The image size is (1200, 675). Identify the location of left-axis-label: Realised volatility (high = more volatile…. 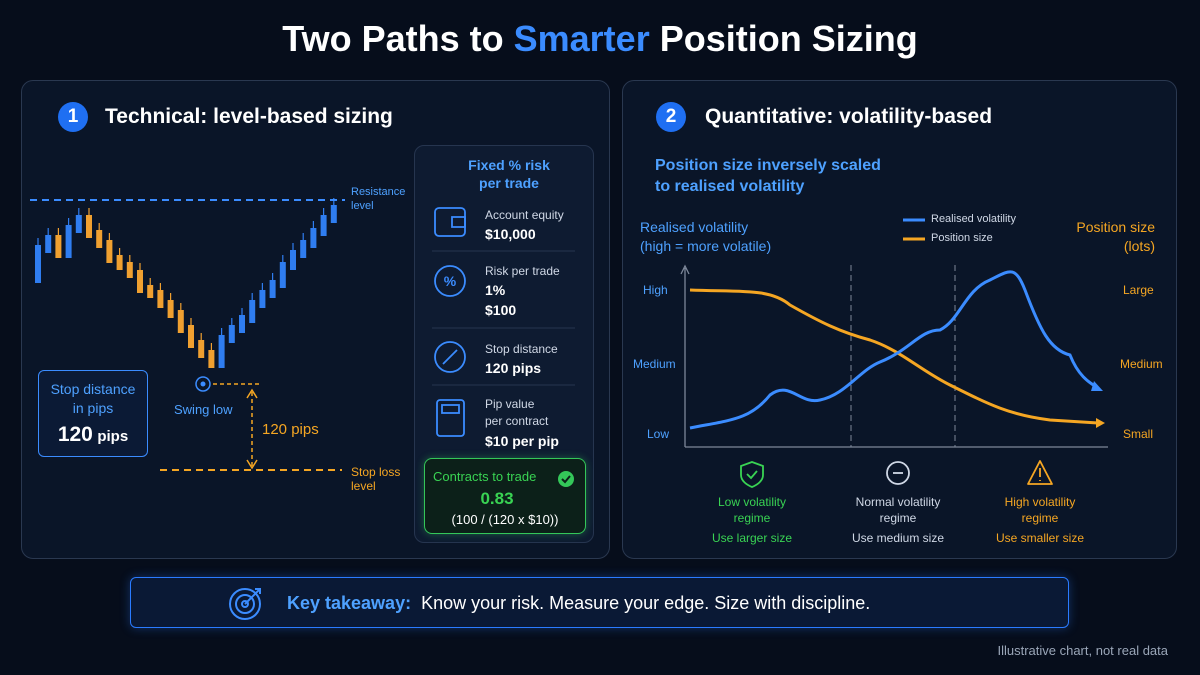
(705, 237).